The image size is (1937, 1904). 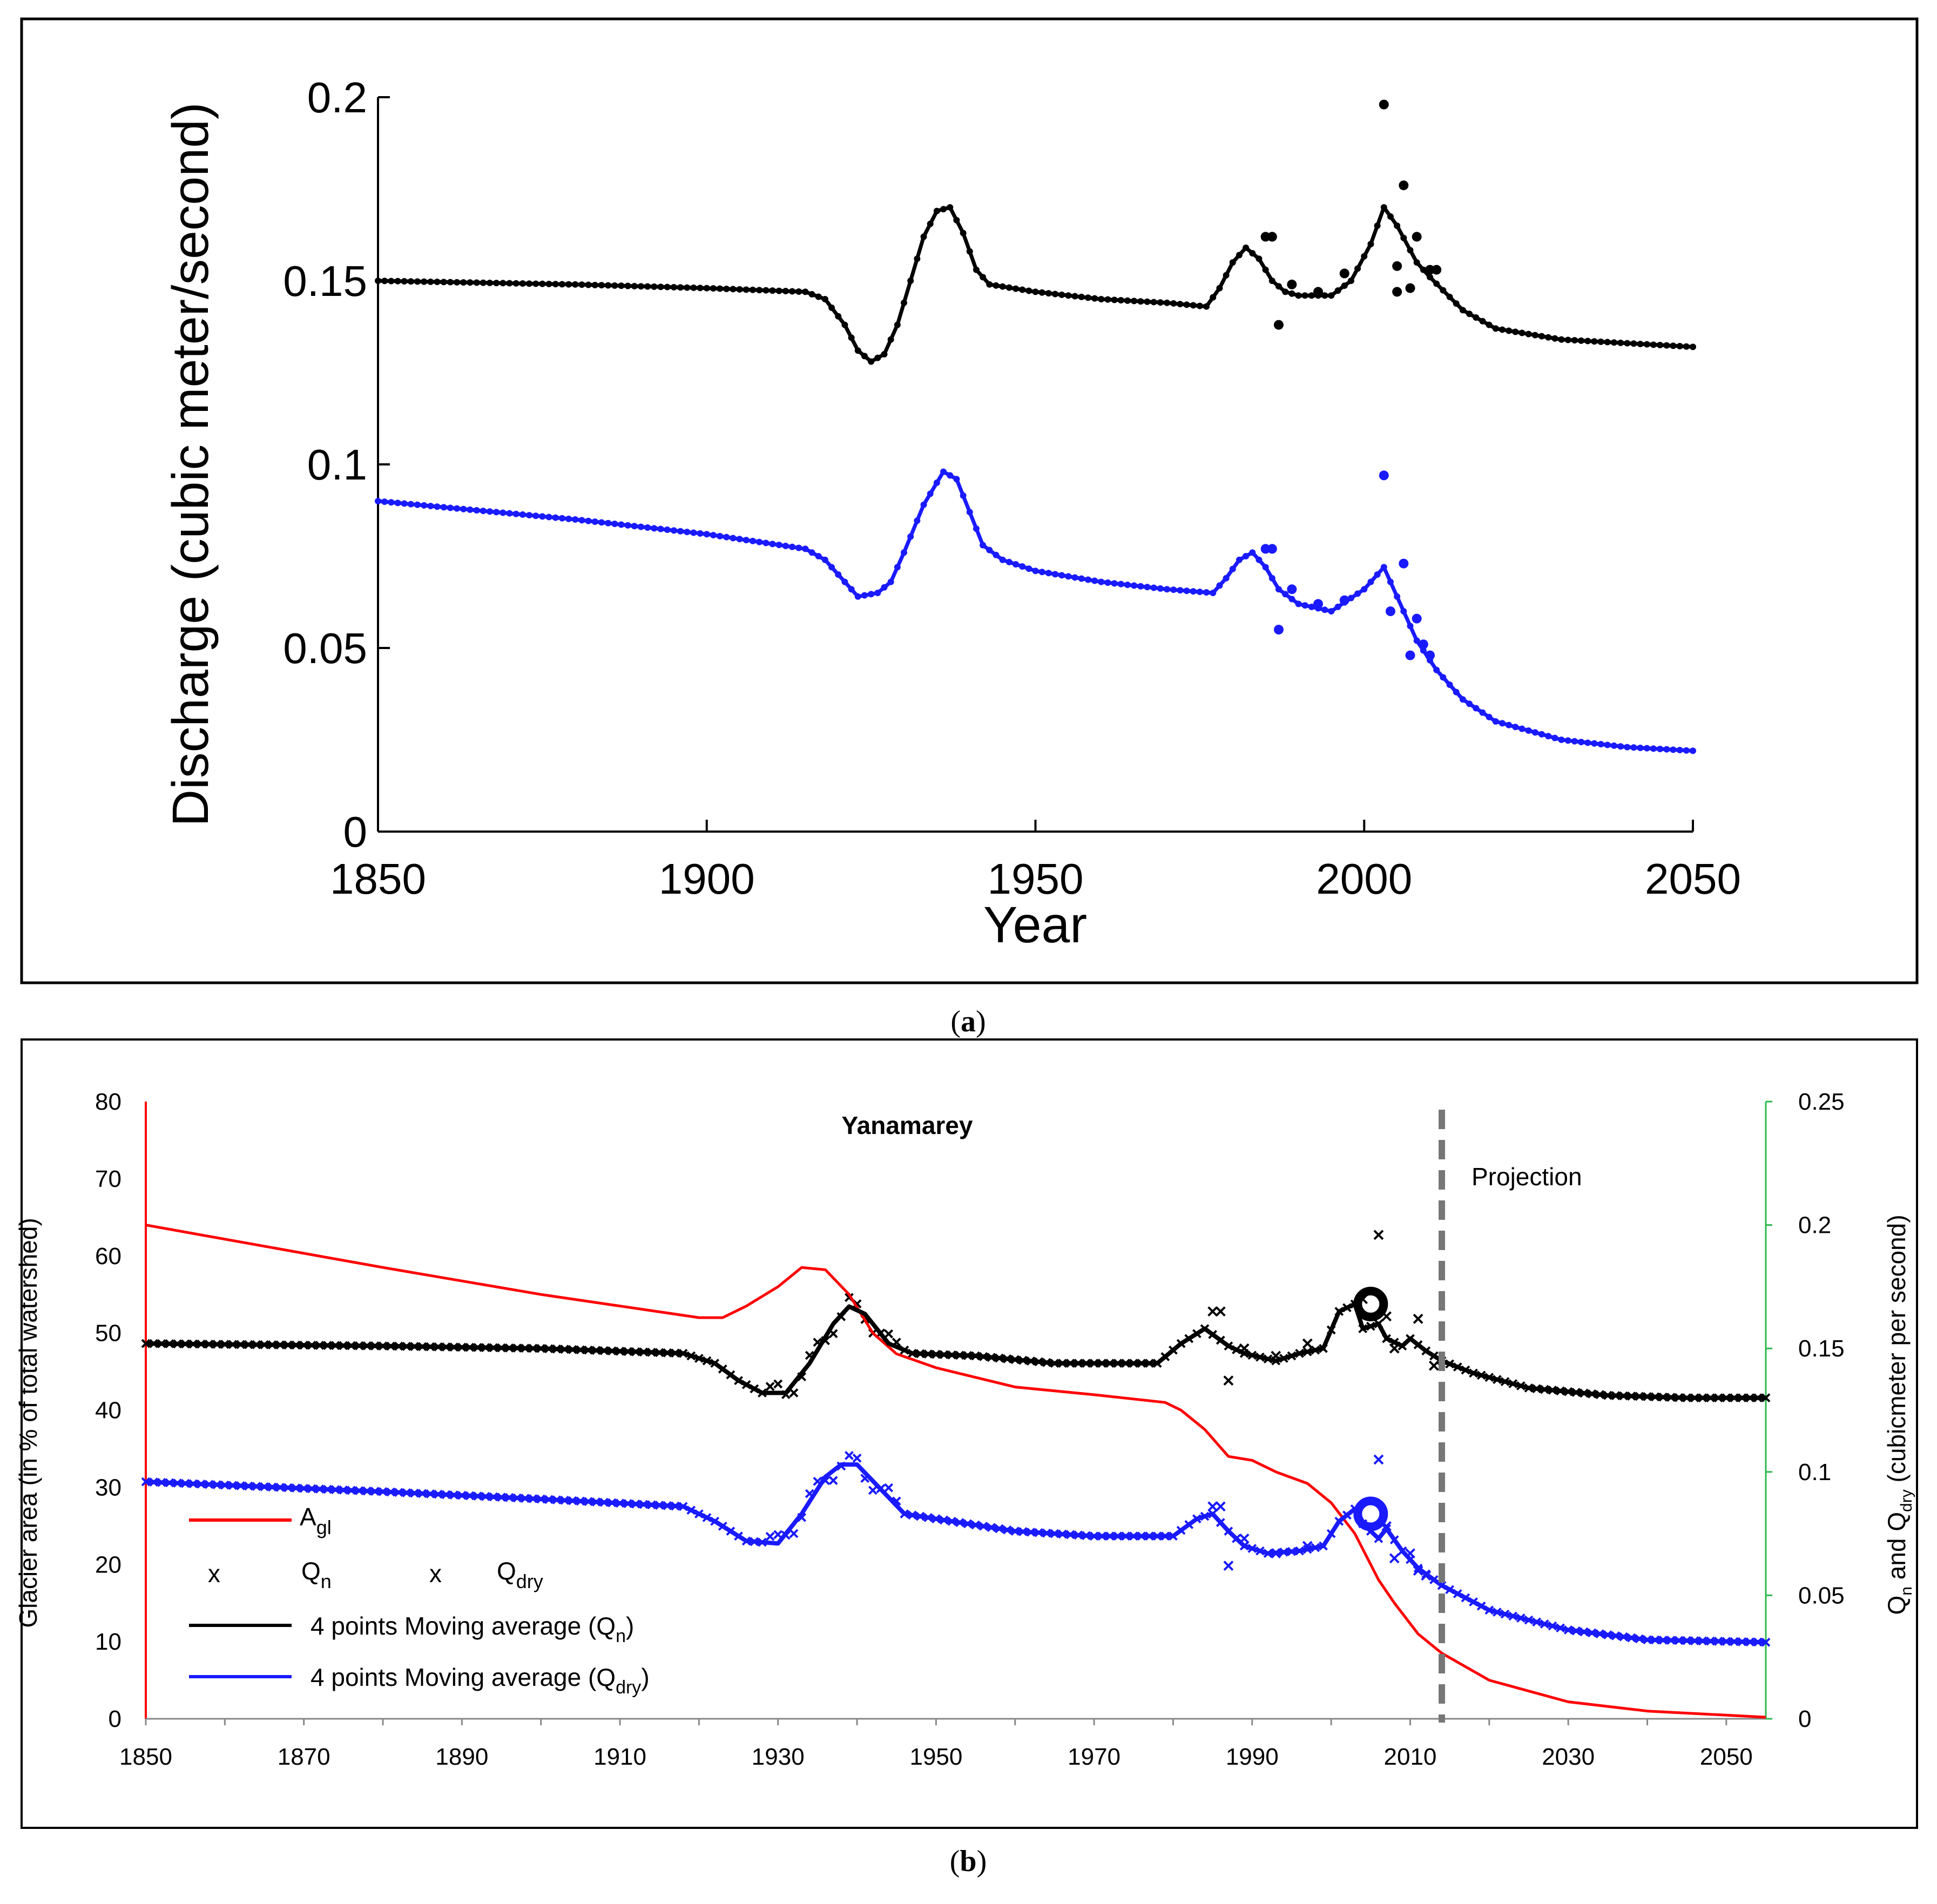 I want to click on b-series-line-4-points-moving-average-qdry-, so click(x=955, y=1553).